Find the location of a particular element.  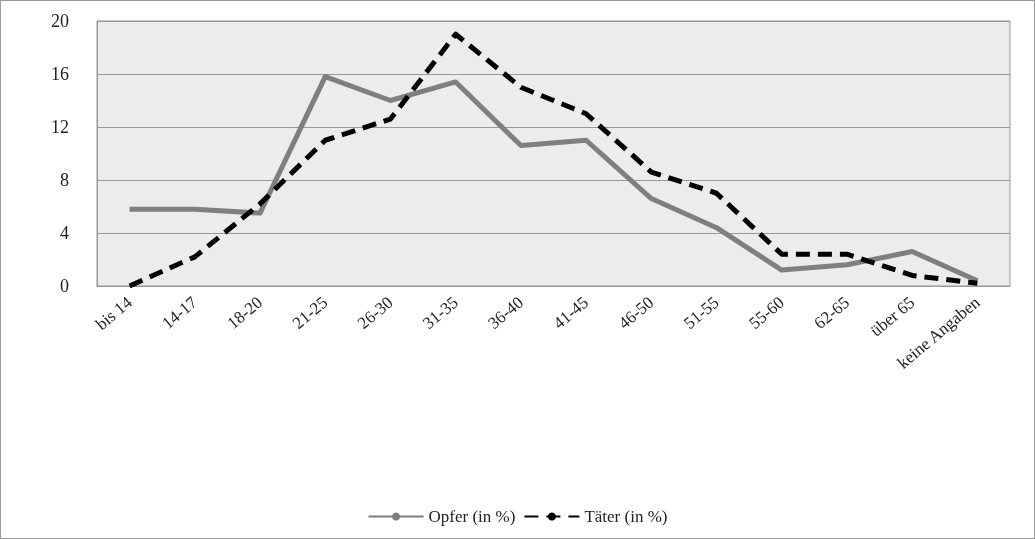

legend-label: Opfer (in %) is located at coordinates (472, 516).